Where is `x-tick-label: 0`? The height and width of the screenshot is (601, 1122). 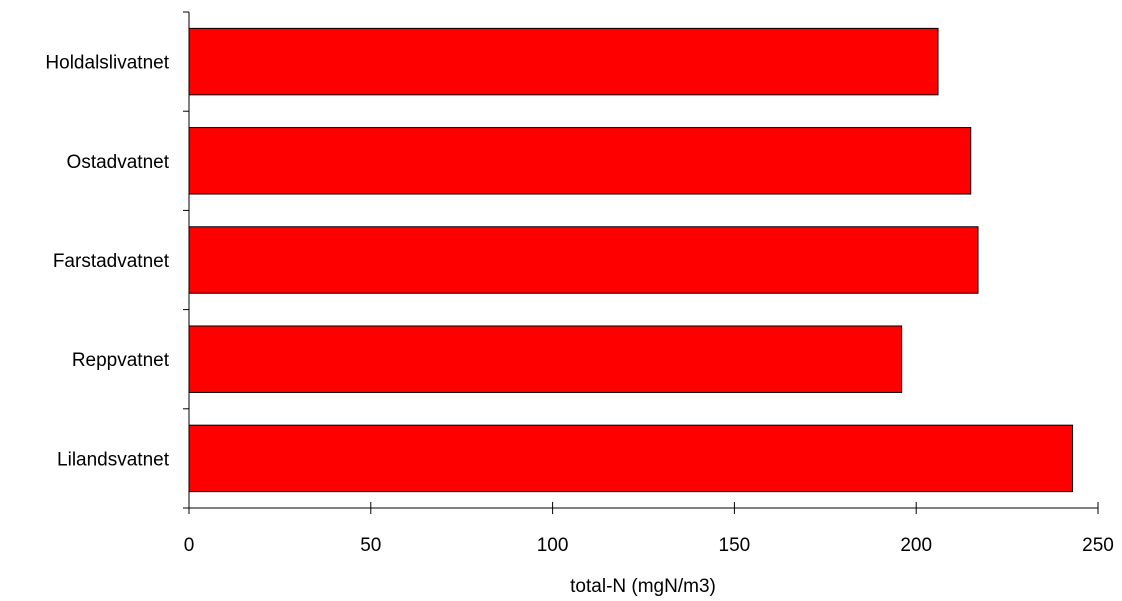
x-tick-label: 0 is located at coordinates (189, 545).